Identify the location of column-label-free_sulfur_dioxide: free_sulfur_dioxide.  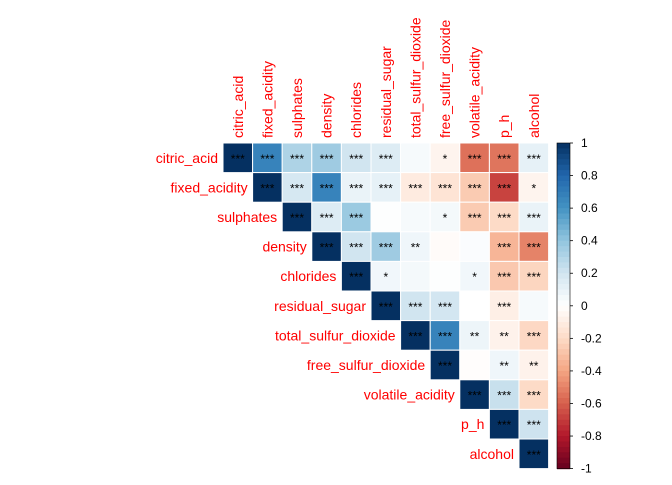
(445, 78).